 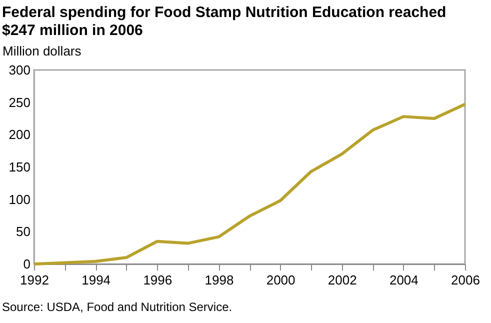 I want to click on x-tick-label: 1998, so click(x=219, y=280).